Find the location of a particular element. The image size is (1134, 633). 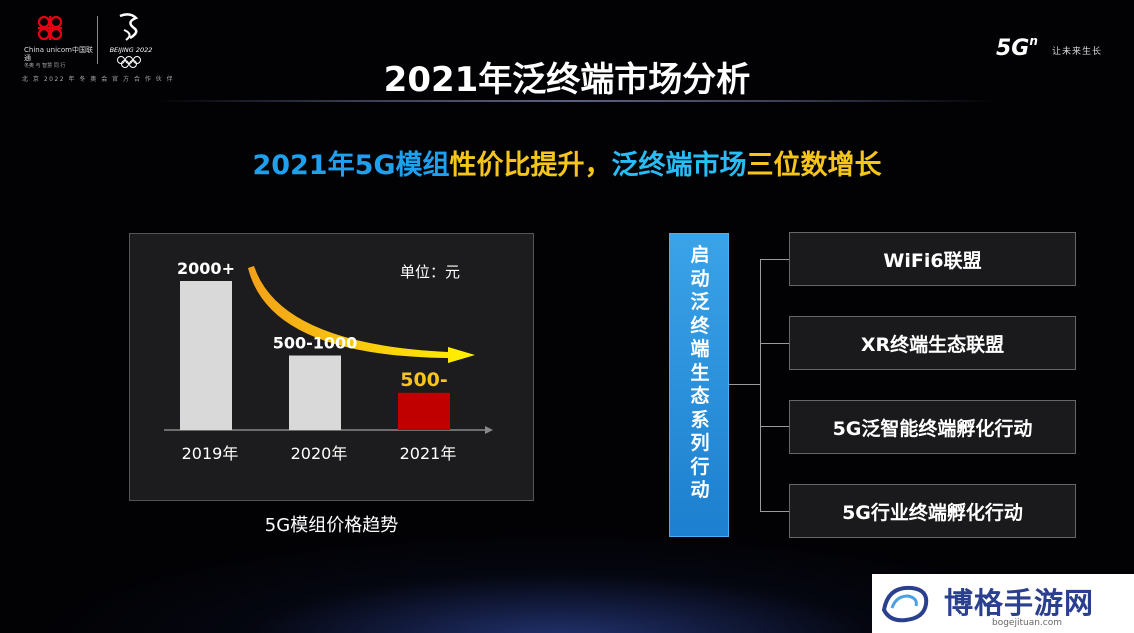

x-tick-label-0: 2019年 is located at coordinates (210, 453).